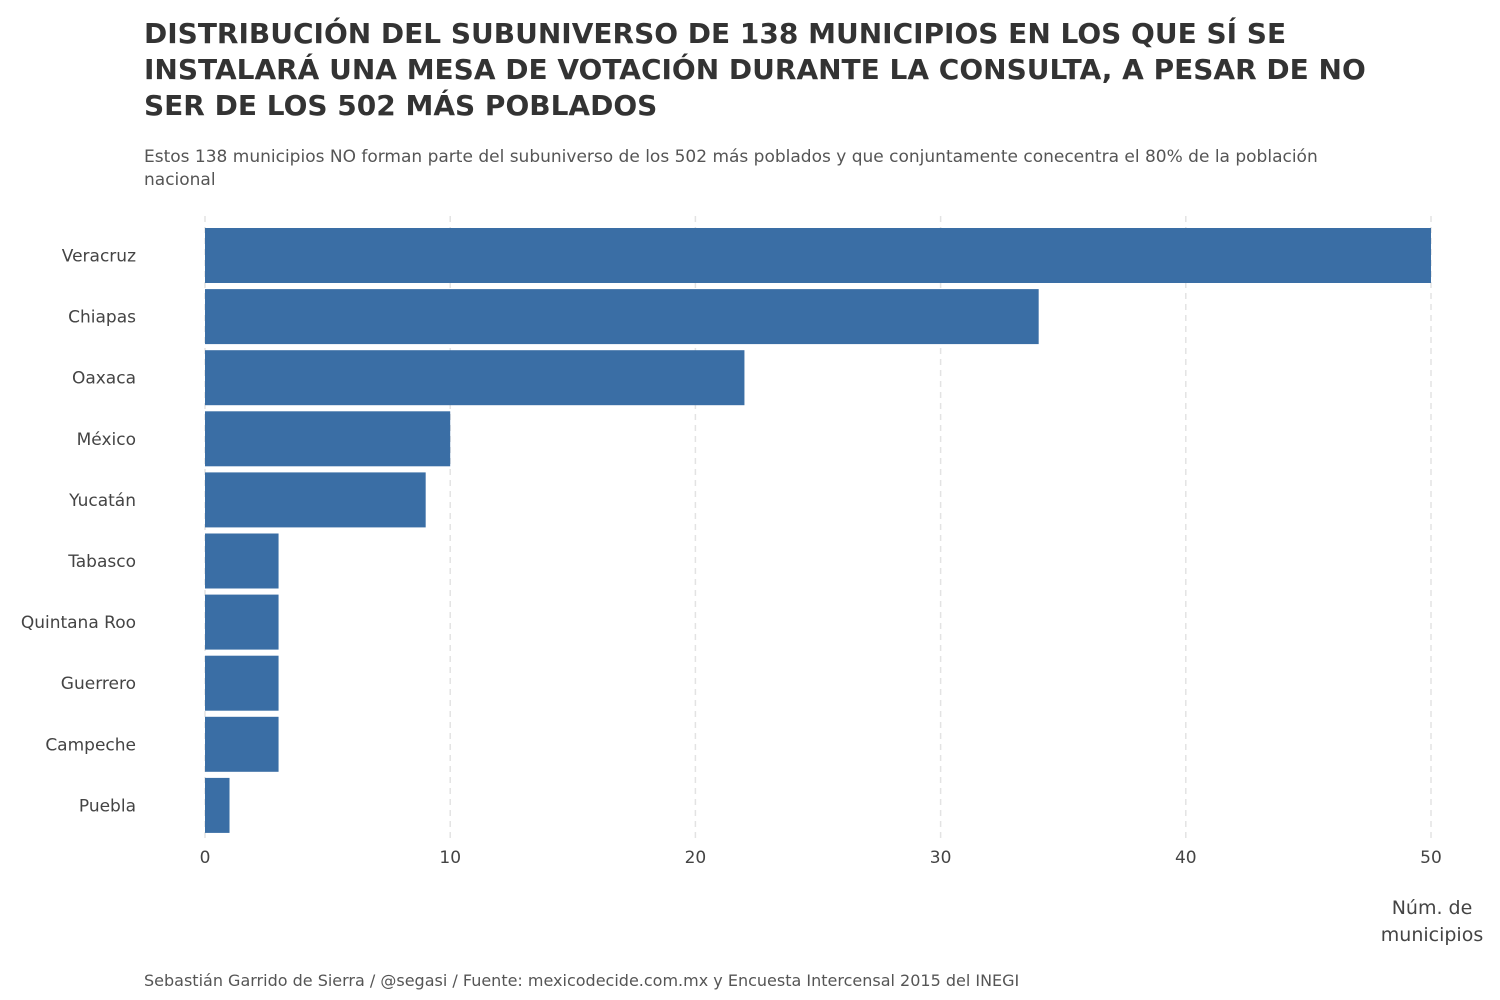 This screenshot has width=1500, height=1000. What do you see at coordinates (205, 858) in the screenshot?
I see `x-tick-label: 0` at bounding box center [205, 858].